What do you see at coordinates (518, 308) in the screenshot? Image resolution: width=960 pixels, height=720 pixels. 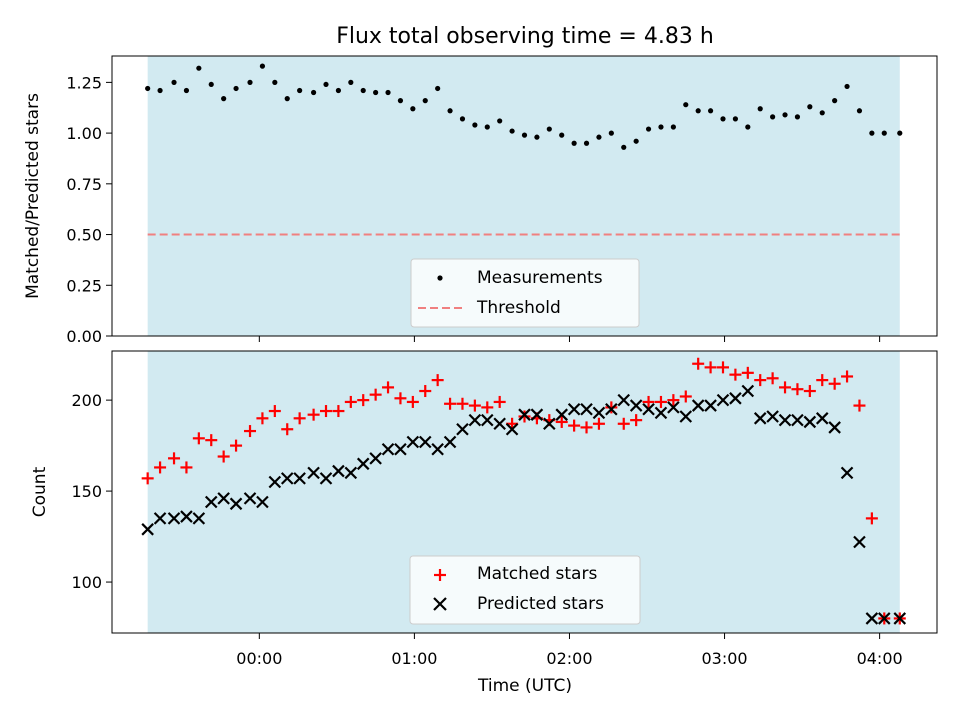 I see `legend-threshold-label: Threshold` at bounding box center [518, 308].